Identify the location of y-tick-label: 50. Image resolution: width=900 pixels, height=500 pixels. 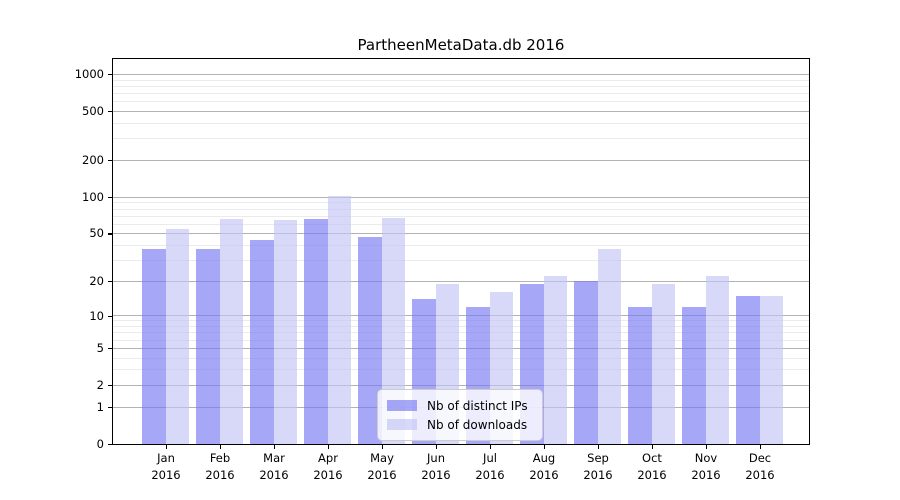
(96, 233).